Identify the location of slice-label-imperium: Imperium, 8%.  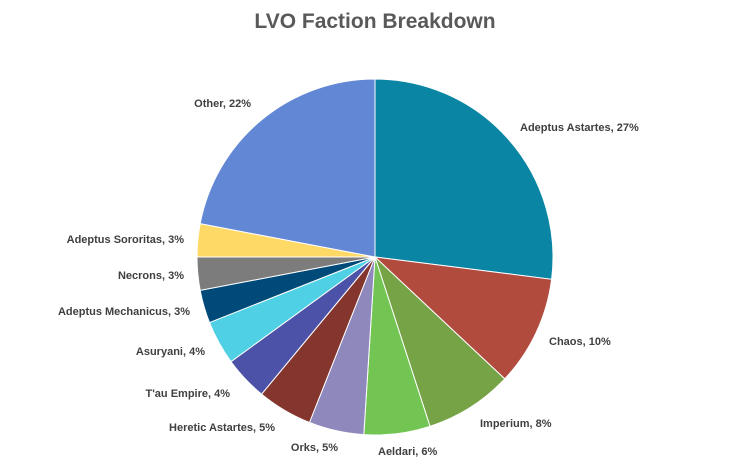
(516, 424).